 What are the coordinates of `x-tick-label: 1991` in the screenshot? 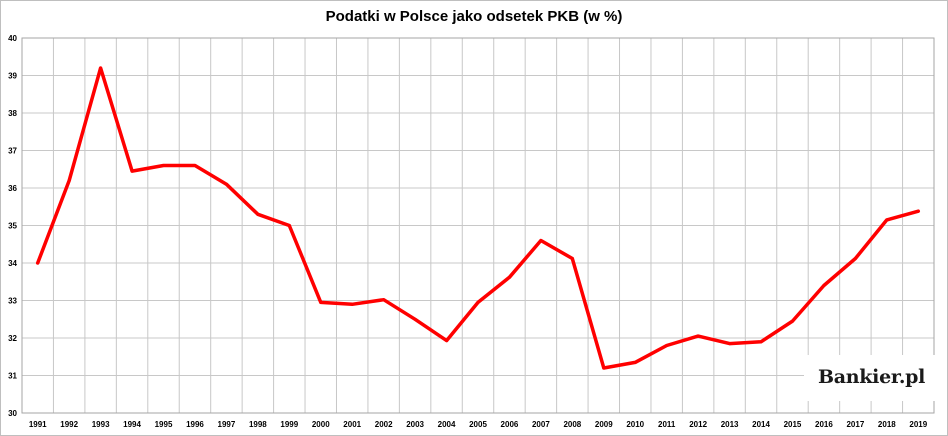 It's located at (38, 424).